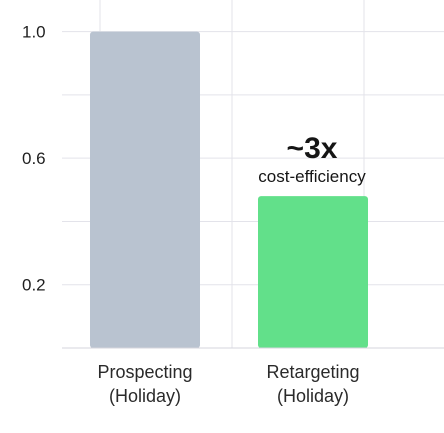  I want to click on annotation-caption: cost-efficiency, so click(312, 176).